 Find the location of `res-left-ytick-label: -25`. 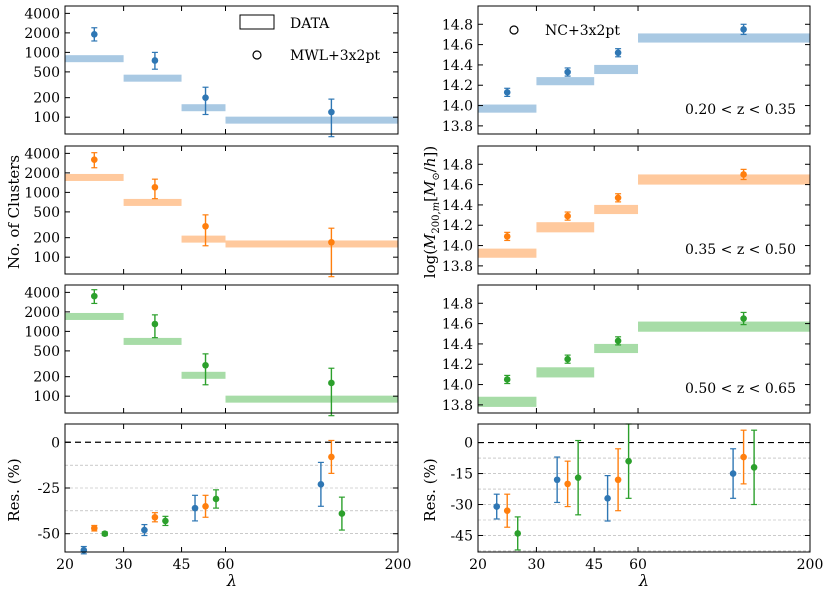

res-left-ytick-label: -25 is located at coordinates (48, 489).